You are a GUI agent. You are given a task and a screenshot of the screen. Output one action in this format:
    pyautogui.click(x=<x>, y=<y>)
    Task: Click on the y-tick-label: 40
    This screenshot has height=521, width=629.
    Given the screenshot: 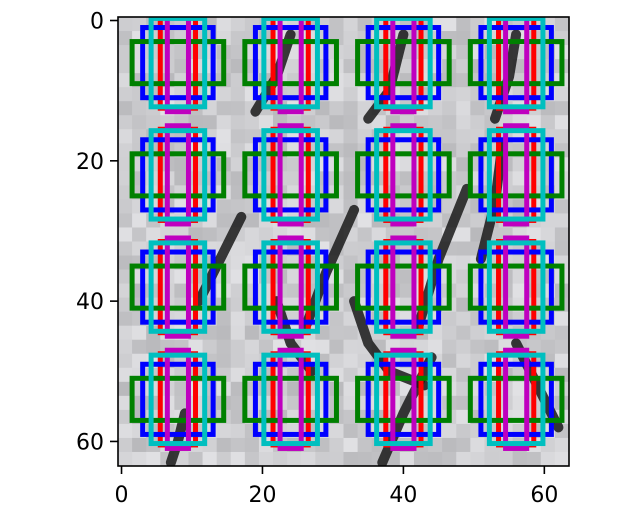 What is the action you would take?
    pyautogui.click(x=90, y=302)
    